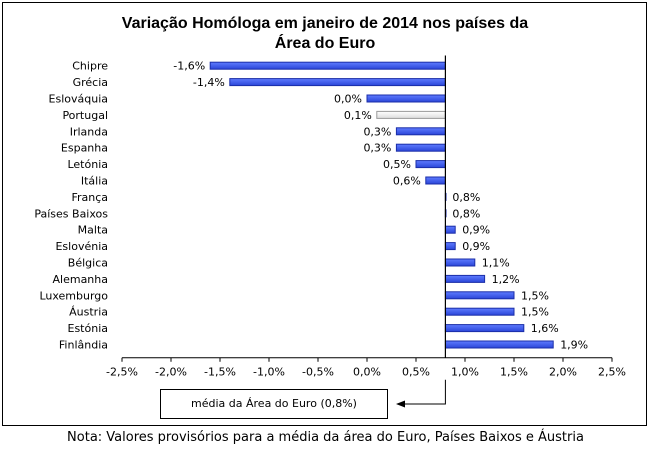 This screenshot has height=450, width=651. What do you see at coordinates (88, 328) in the screenshot?
I see `category-label: Estónia` at bounding box center [88, 328].